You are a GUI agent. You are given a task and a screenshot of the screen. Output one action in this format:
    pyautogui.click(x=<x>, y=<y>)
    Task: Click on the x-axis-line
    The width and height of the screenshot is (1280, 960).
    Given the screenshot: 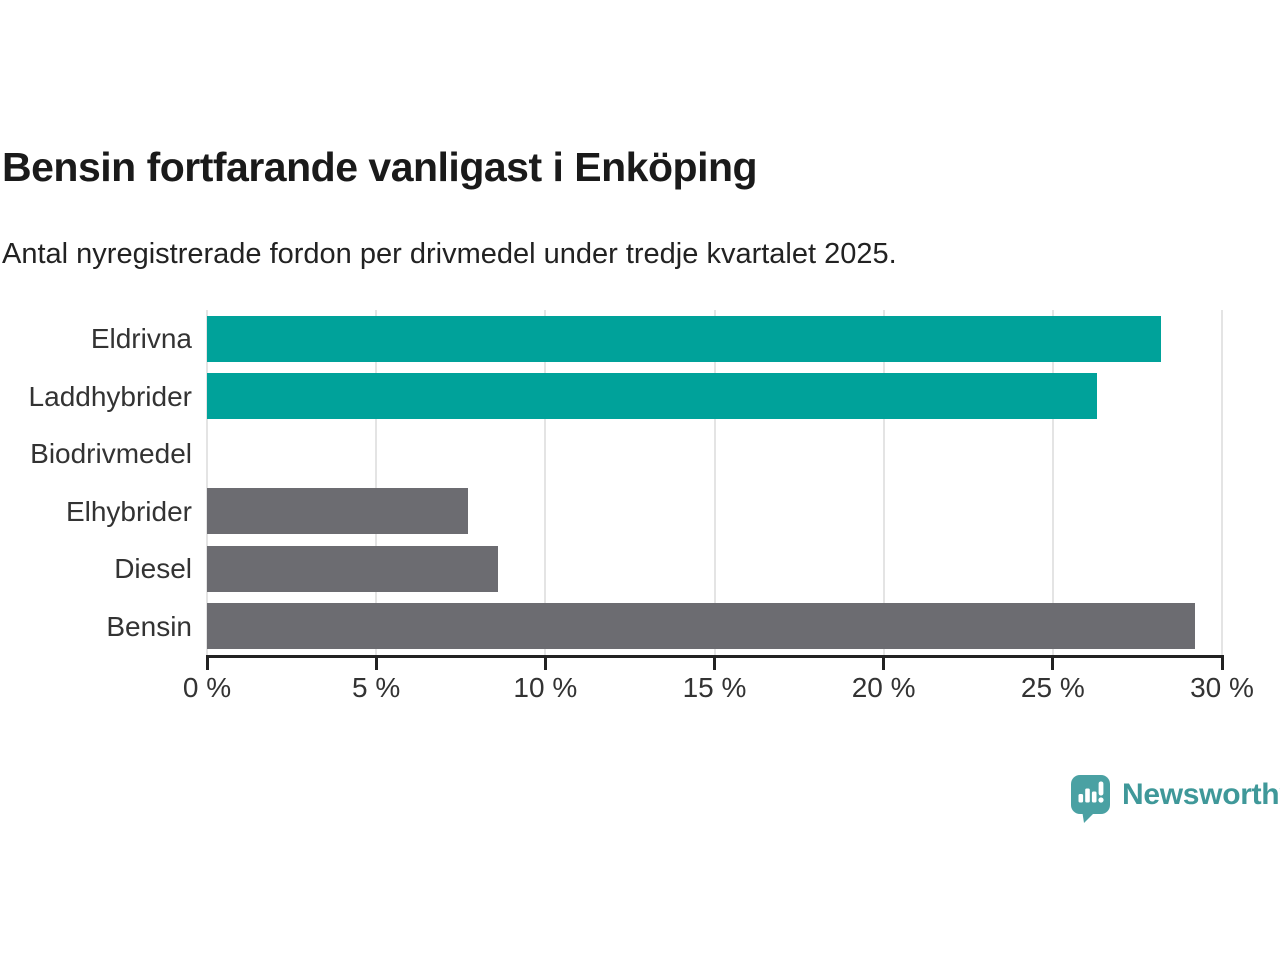 What is the action you would take?
    pyautogui.click(x=715, y=656)
    